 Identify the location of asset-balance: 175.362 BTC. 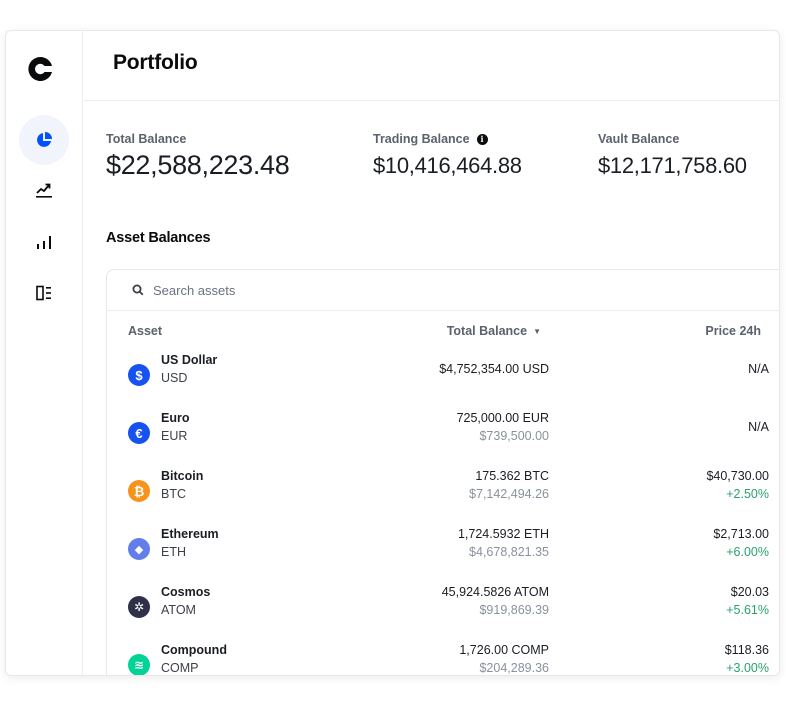
(512, 476).